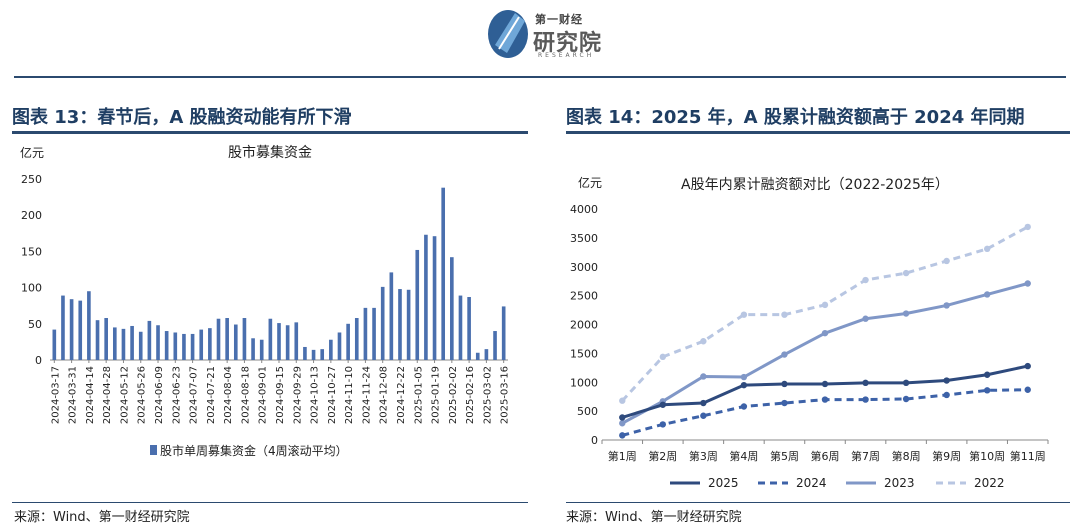  I want to click on y-tick-label: 1000, so click(584, 382).